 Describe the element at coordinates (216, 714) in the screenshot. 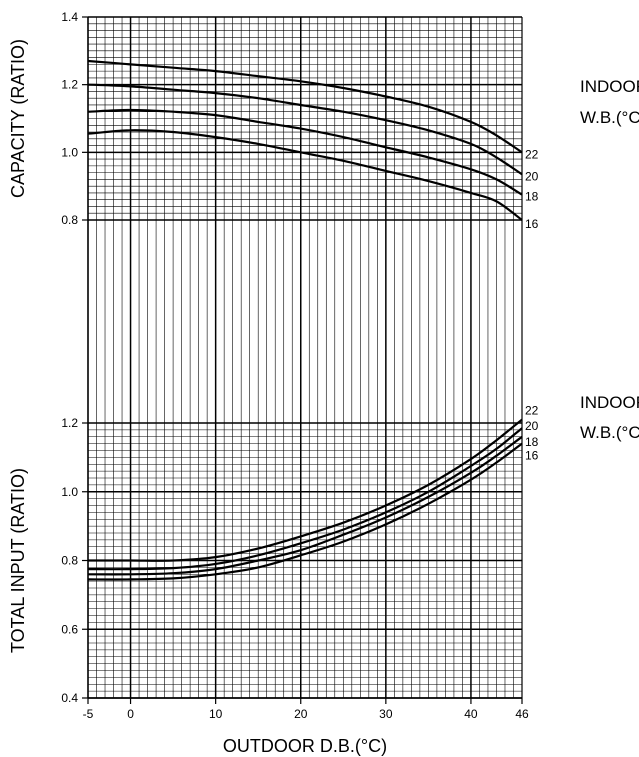

I see `x-tick-label: 10` at that location.